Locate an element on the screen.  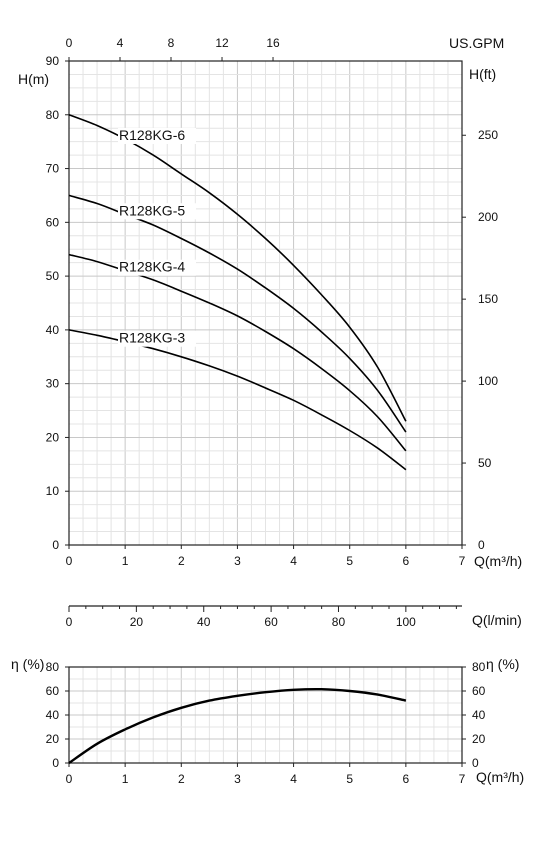
y-right-tick-label: 60 is located at coordinates (479, 691).